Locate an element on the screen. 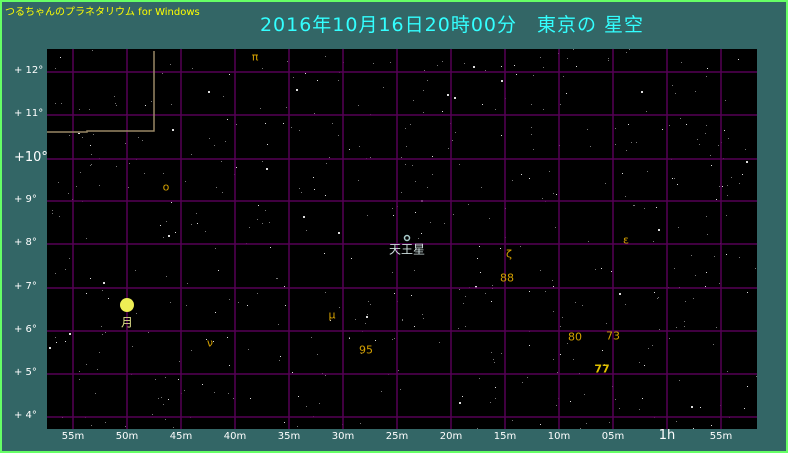 This screenshot has width=788, height=453. dec-label: + 12° is located at coordinates (29, 70).